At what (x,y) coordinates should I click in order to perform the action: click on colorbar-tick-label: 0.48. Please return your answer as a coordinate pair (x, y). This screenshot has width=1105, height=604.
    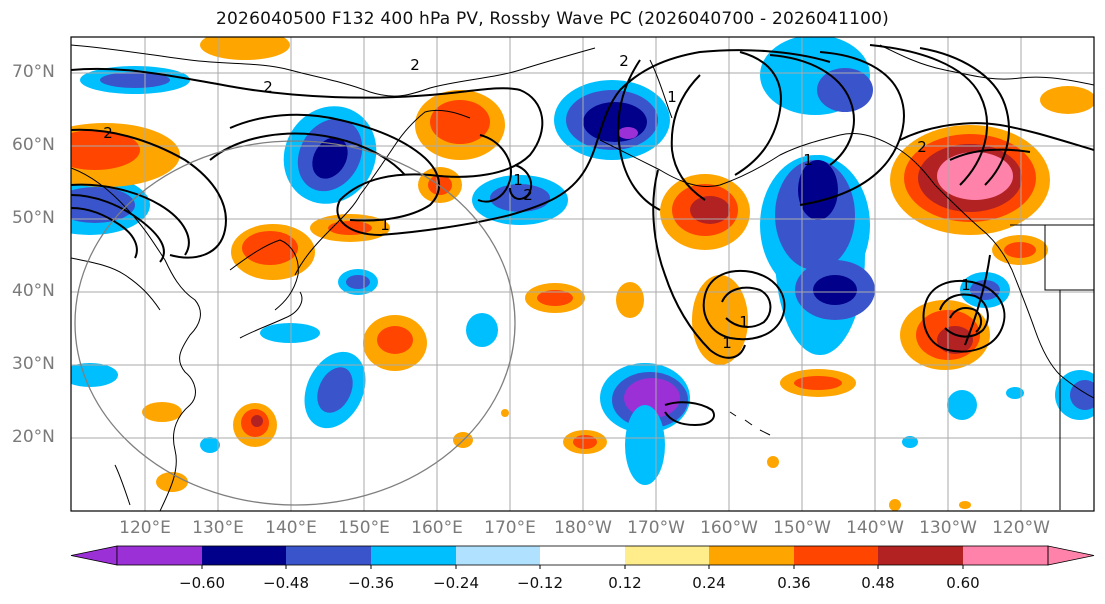
    Looking at the image, I should click on (878, 583).